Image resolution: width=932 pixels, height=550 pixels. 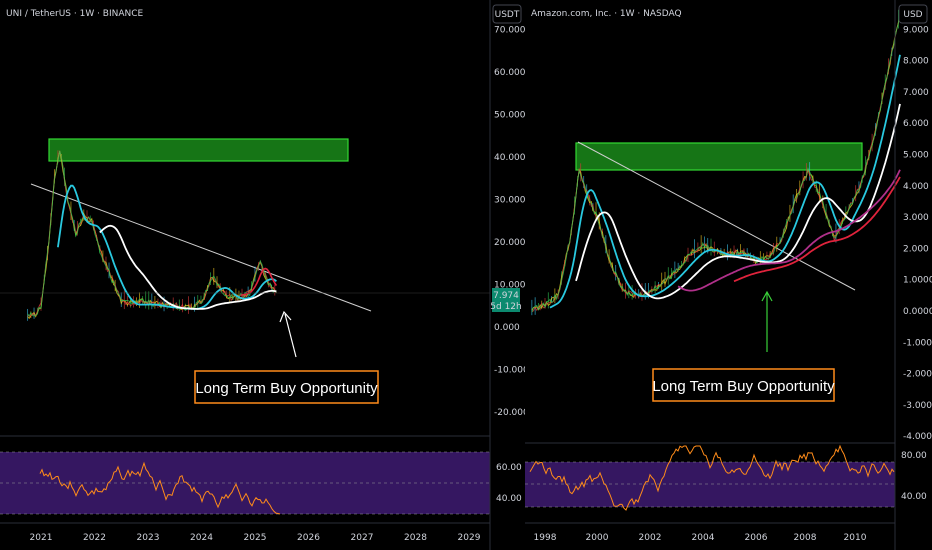 What do you see at coordinates (916, 156) in the screenshot?
I see `amzn-y-tick-label: 5.000` at bounding box center [916, 156].